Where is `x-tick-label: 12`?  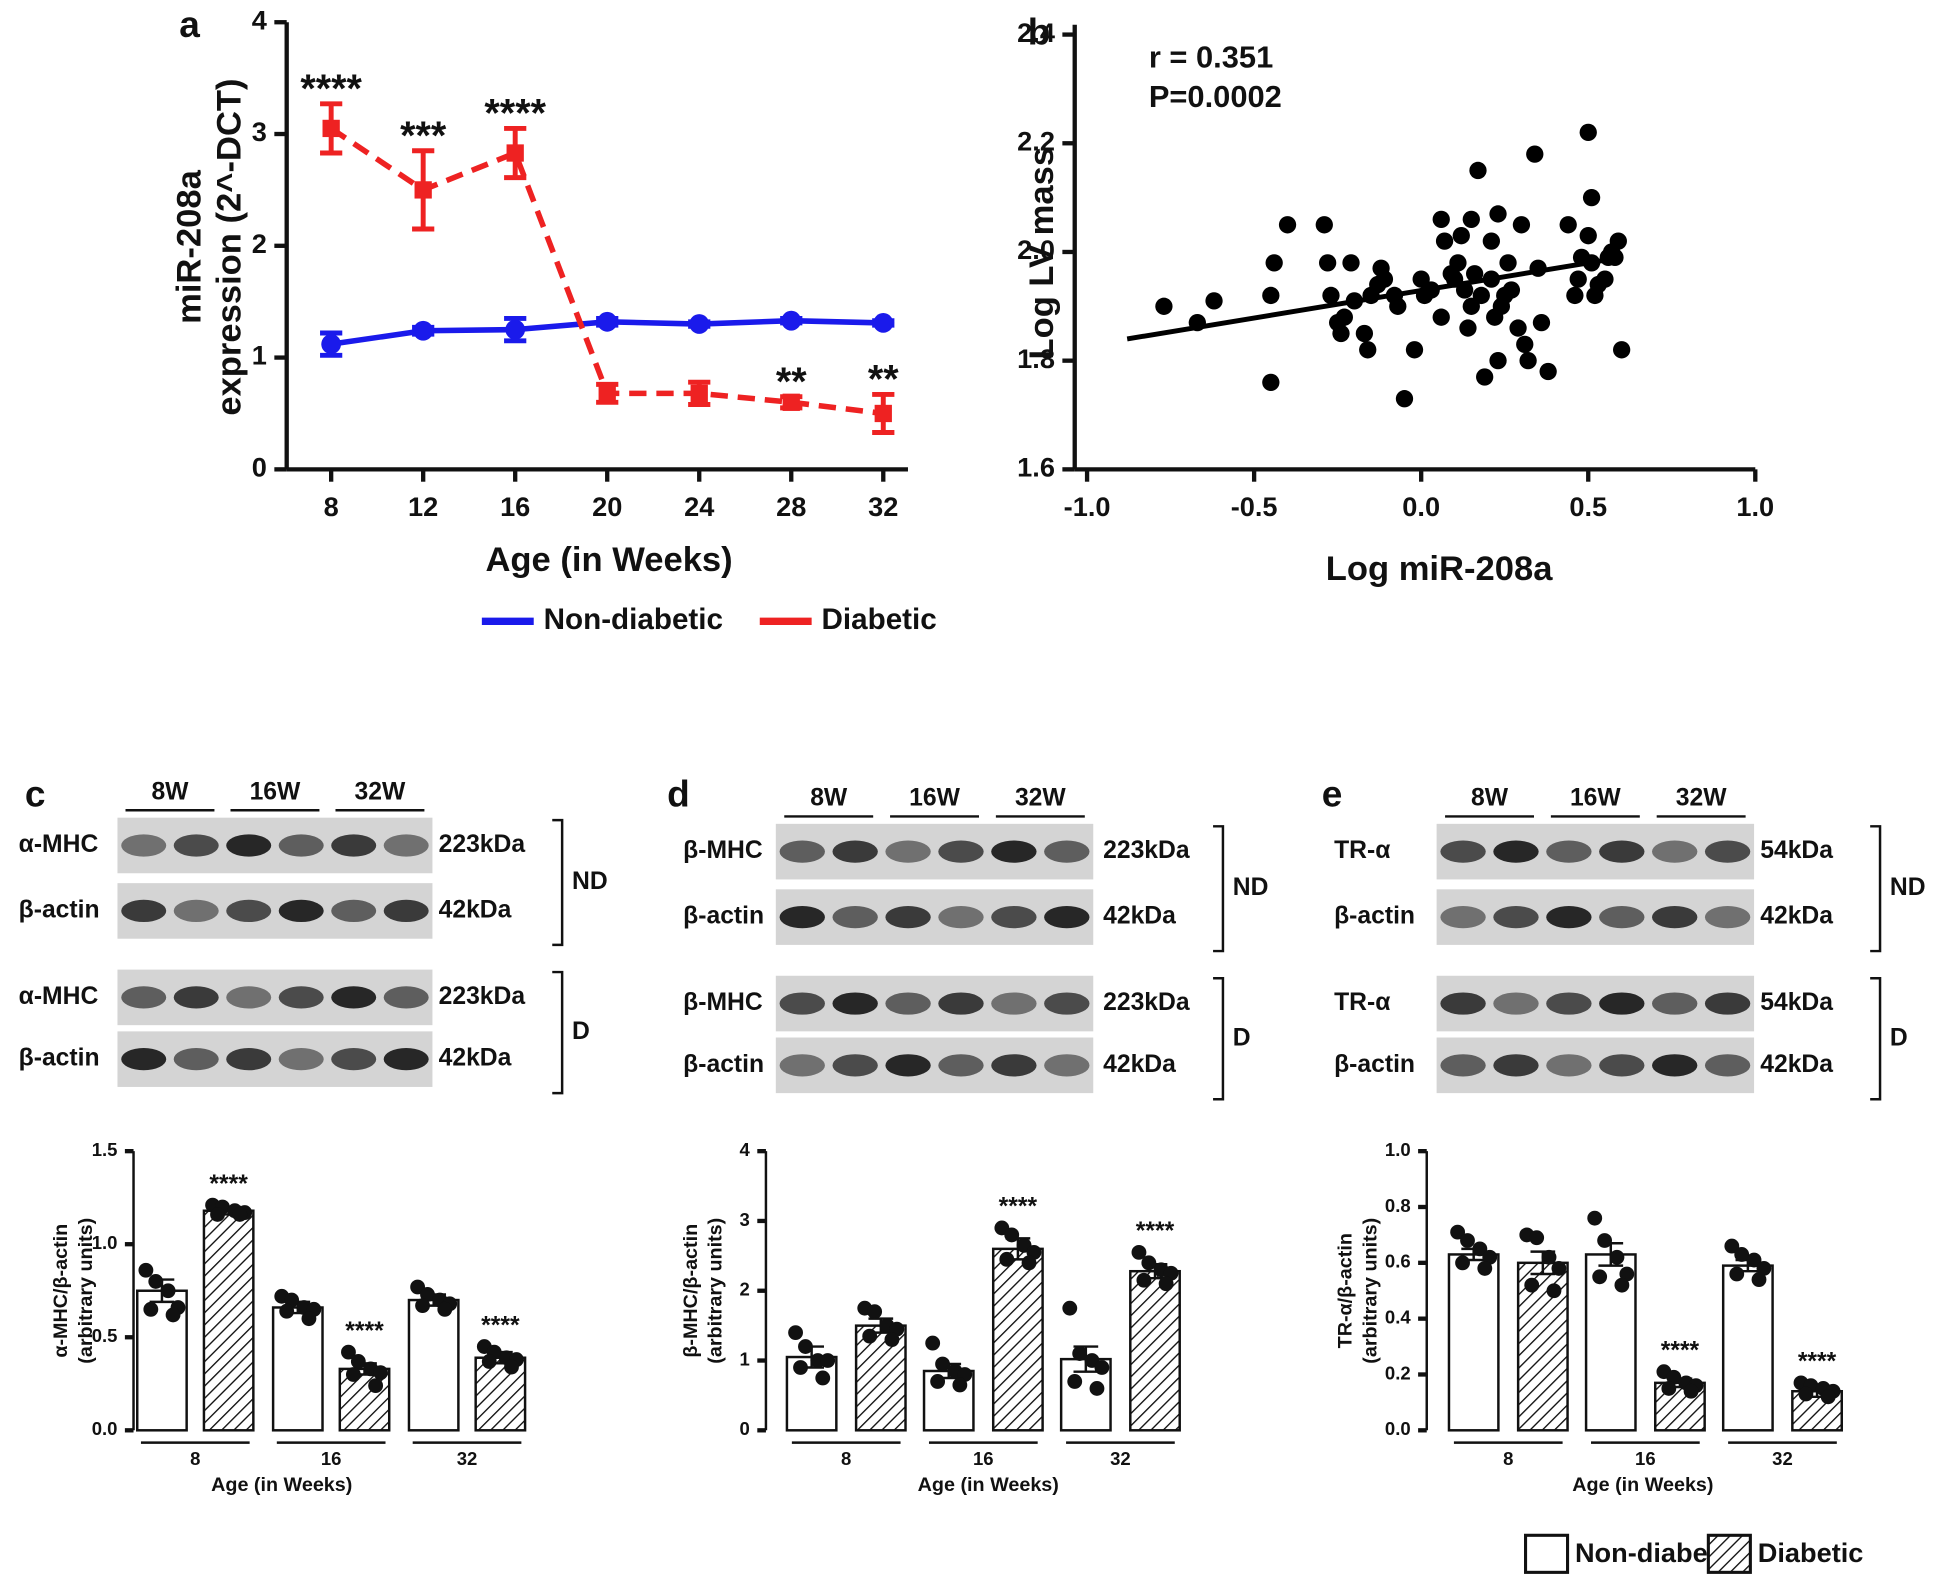 x-tick-label: 12 is located at coordinates (423, 506).